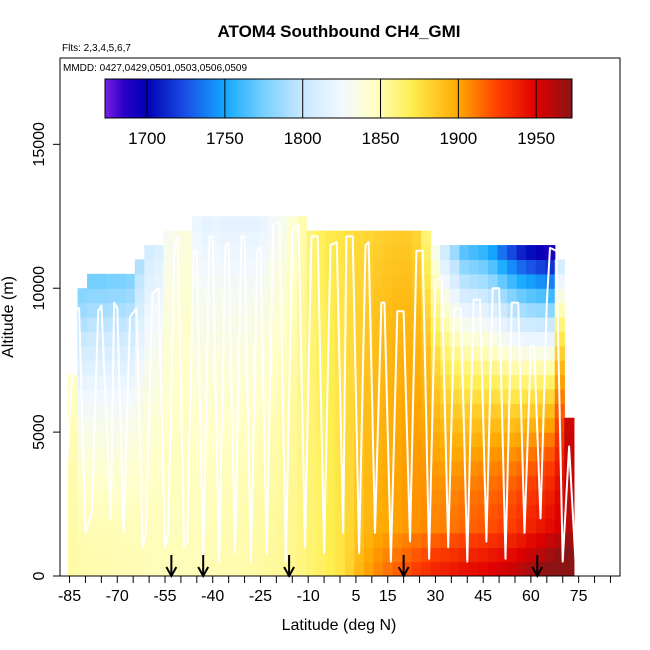 The image size is (650, 650). Describe the element at coordinates (117, 596) in the screenshot. I see `x-tick-label-1: -70` at that location.